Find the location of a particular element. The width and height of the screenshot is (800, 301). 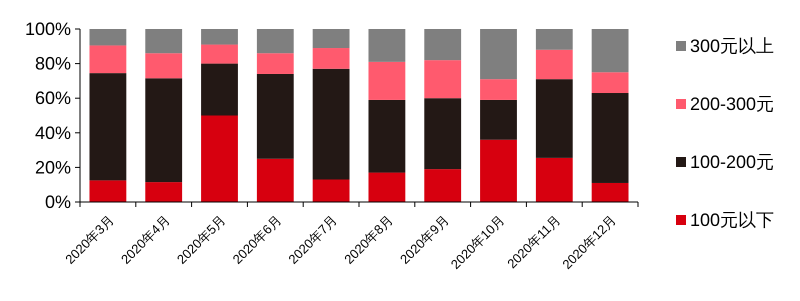

legend-label: 300元以上 is located at coordinates (732, 46).